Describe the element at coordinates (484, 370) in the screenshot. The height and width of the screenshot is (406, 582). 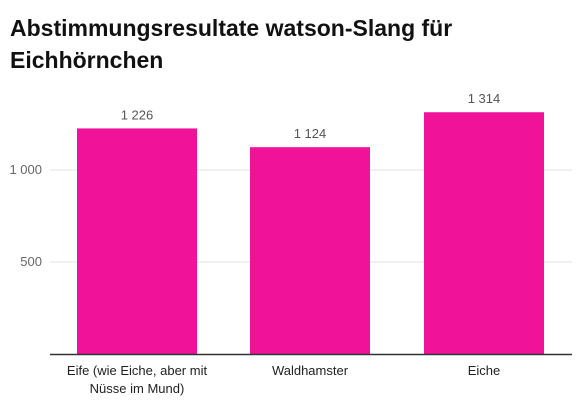
I see `category-label: Eiche` at that location.